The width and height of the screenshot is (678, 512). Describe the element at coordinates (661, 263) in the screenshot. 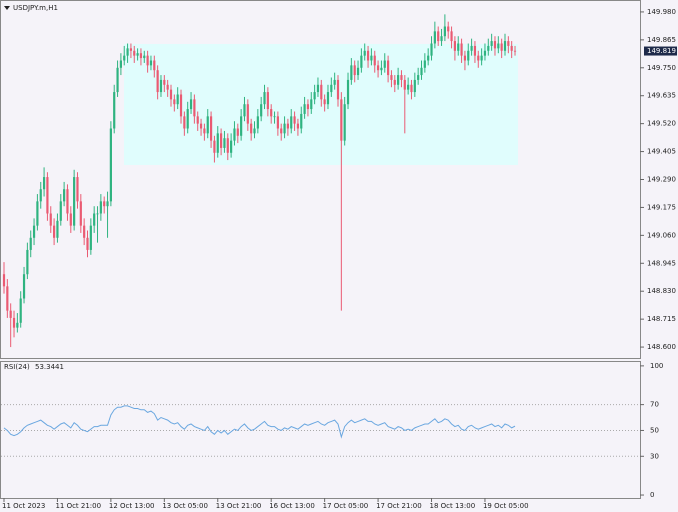

I see `y-tick-label: 148.945` at that location.